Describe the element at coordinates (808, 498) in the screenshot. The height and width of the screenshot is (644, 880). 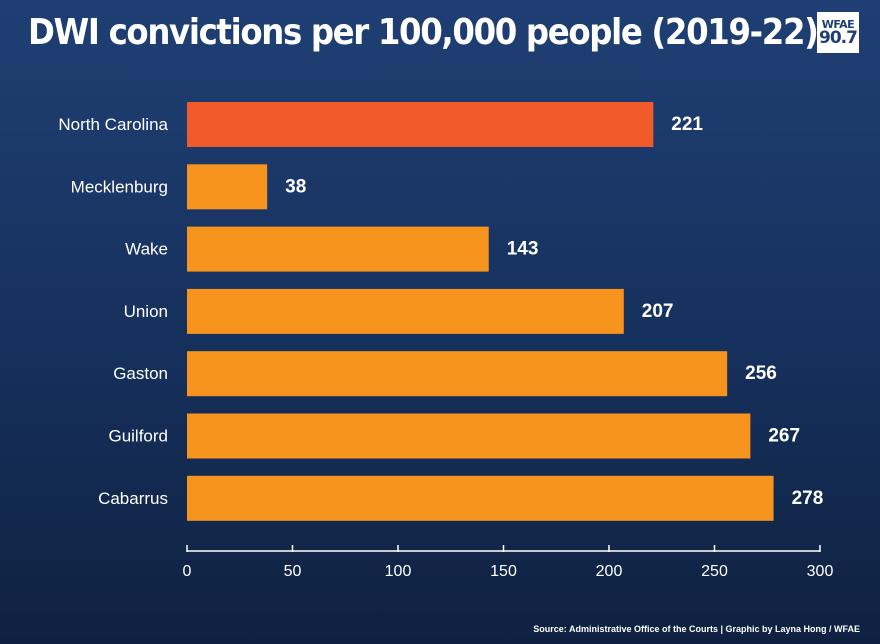
I see `value-label-cabarrus: 278` at that location.